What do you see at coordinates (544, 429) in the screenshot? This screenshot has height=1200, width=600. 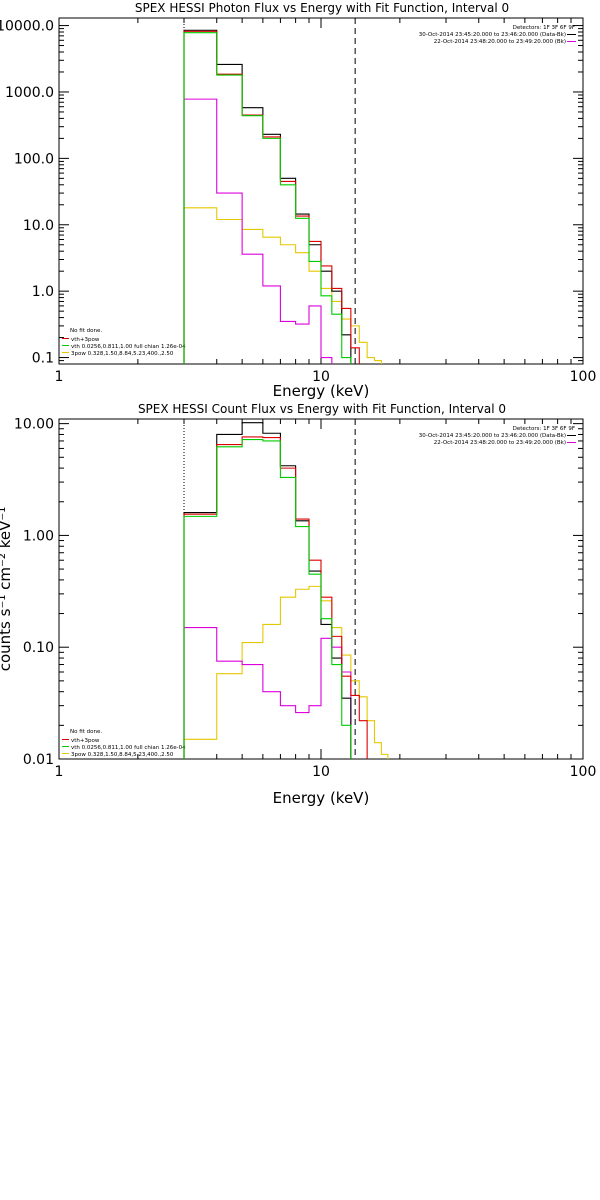 I see `count-header-detectors: Detectors: 1F 3F 6F 9F` at bounding box center [544, 429].